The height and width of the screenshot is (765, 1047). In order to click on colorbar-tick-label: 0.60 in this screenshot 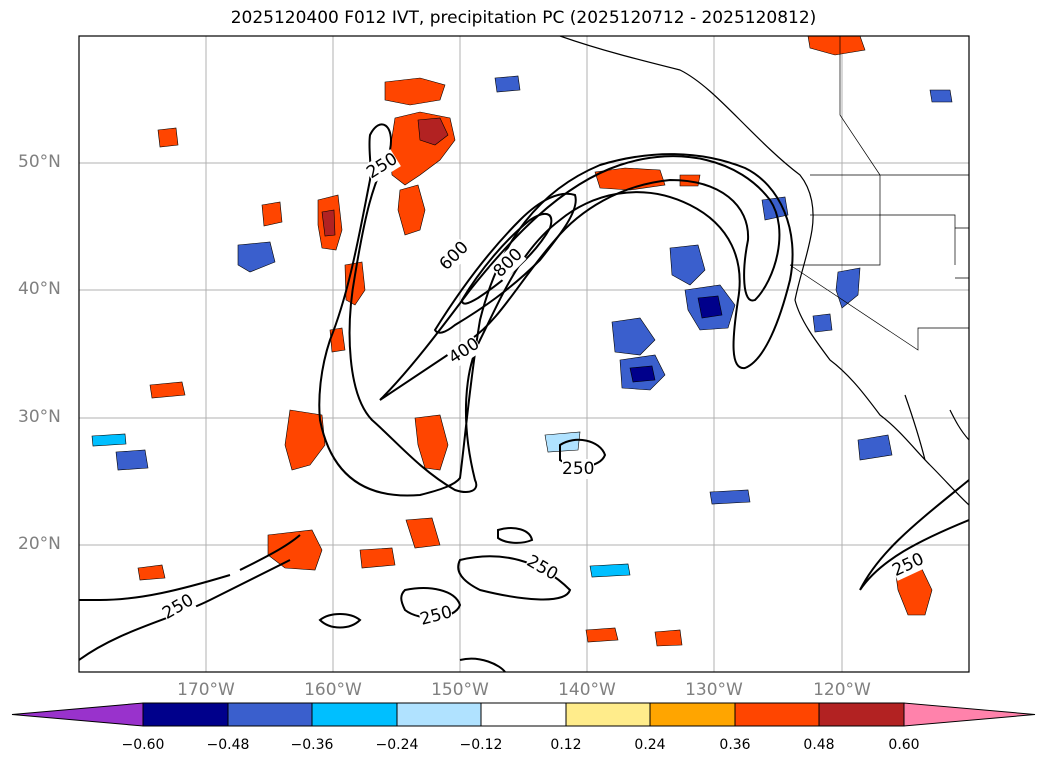, I will do `click(904, 745)`.